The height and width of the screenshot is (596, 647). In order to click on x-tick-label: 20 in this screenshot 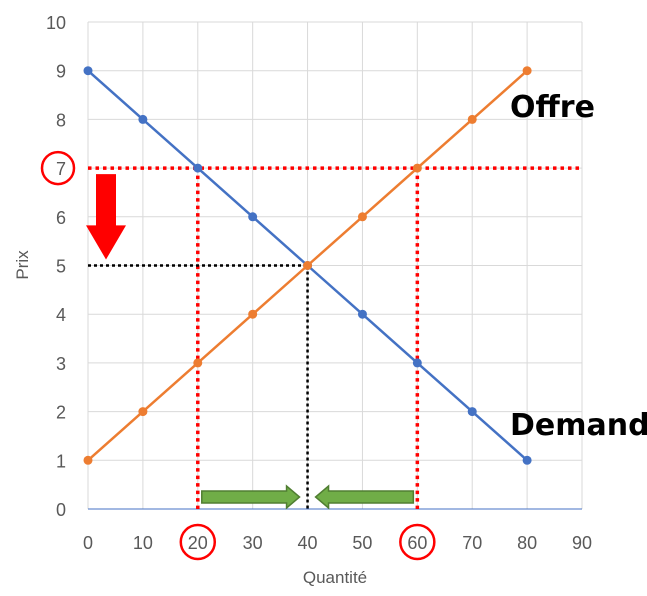, I will do `click(198, 543)`.